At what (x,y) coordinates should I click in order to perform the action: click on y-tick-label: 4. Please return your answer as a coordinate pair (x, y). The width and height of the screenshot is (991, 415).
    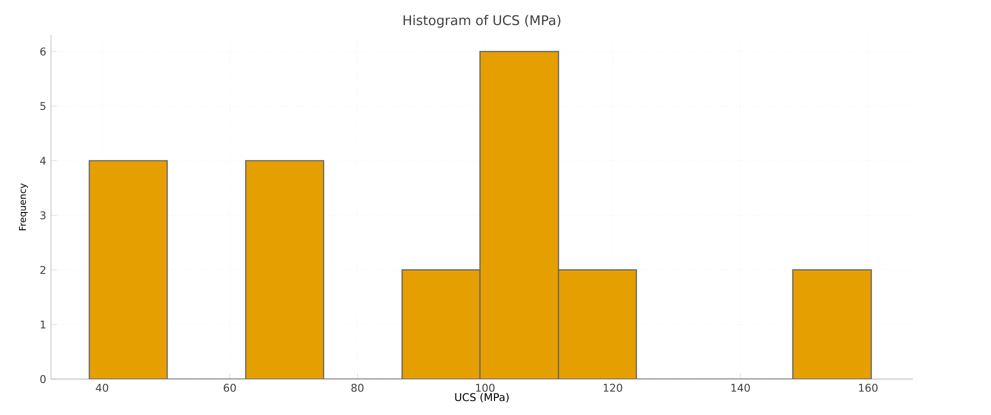
    Looking at the image, I should click on (43, 160).